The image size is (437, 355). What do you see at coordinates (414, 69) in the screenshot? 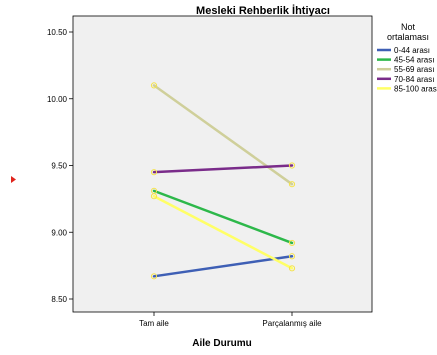
I see `legend-label: 55-69 arası` at bounding box center [414, 69].